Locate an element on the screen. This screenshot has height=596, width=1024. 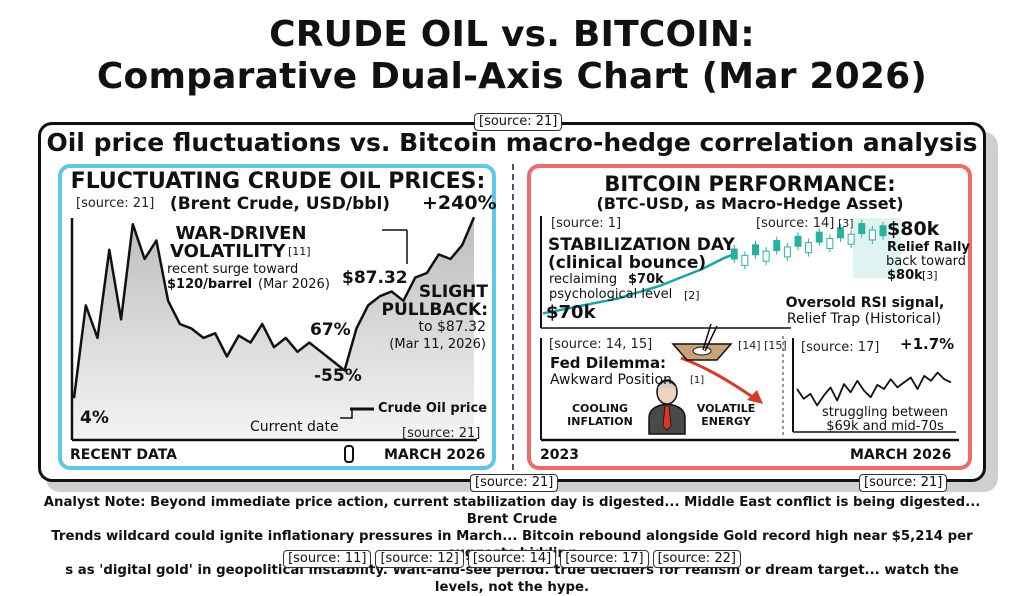
oil-panel-subheading: (Brent Crude, USD/bbl) is located at coordinates (280, 204).